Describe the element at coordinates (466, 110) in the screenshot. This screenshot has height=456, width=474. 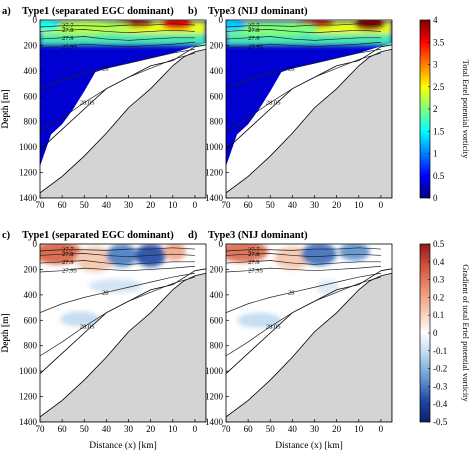
I see `colorbar-label: Total Ertel potential vorticity` at that location.